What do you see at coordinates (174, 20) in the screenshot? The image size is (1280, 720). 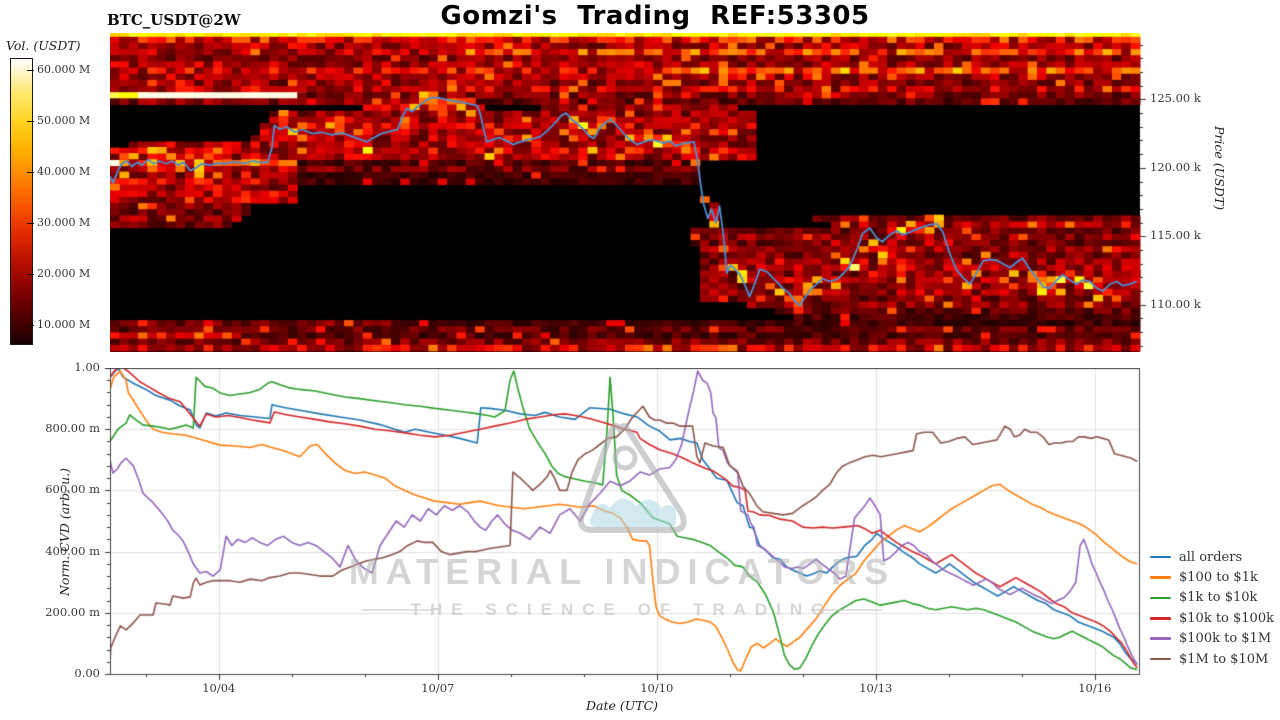 I see `instrument-label: BTC_USDT@2W` at bounding box center [174, 20].